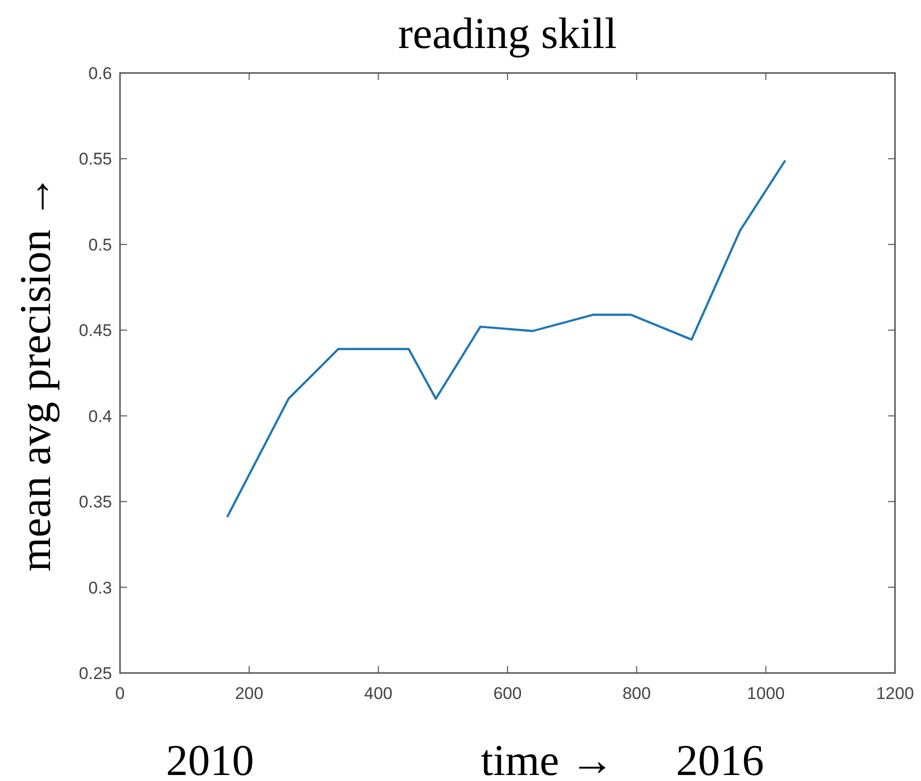  I want to click on y-tick-label: 0.4, so click(100, 416).